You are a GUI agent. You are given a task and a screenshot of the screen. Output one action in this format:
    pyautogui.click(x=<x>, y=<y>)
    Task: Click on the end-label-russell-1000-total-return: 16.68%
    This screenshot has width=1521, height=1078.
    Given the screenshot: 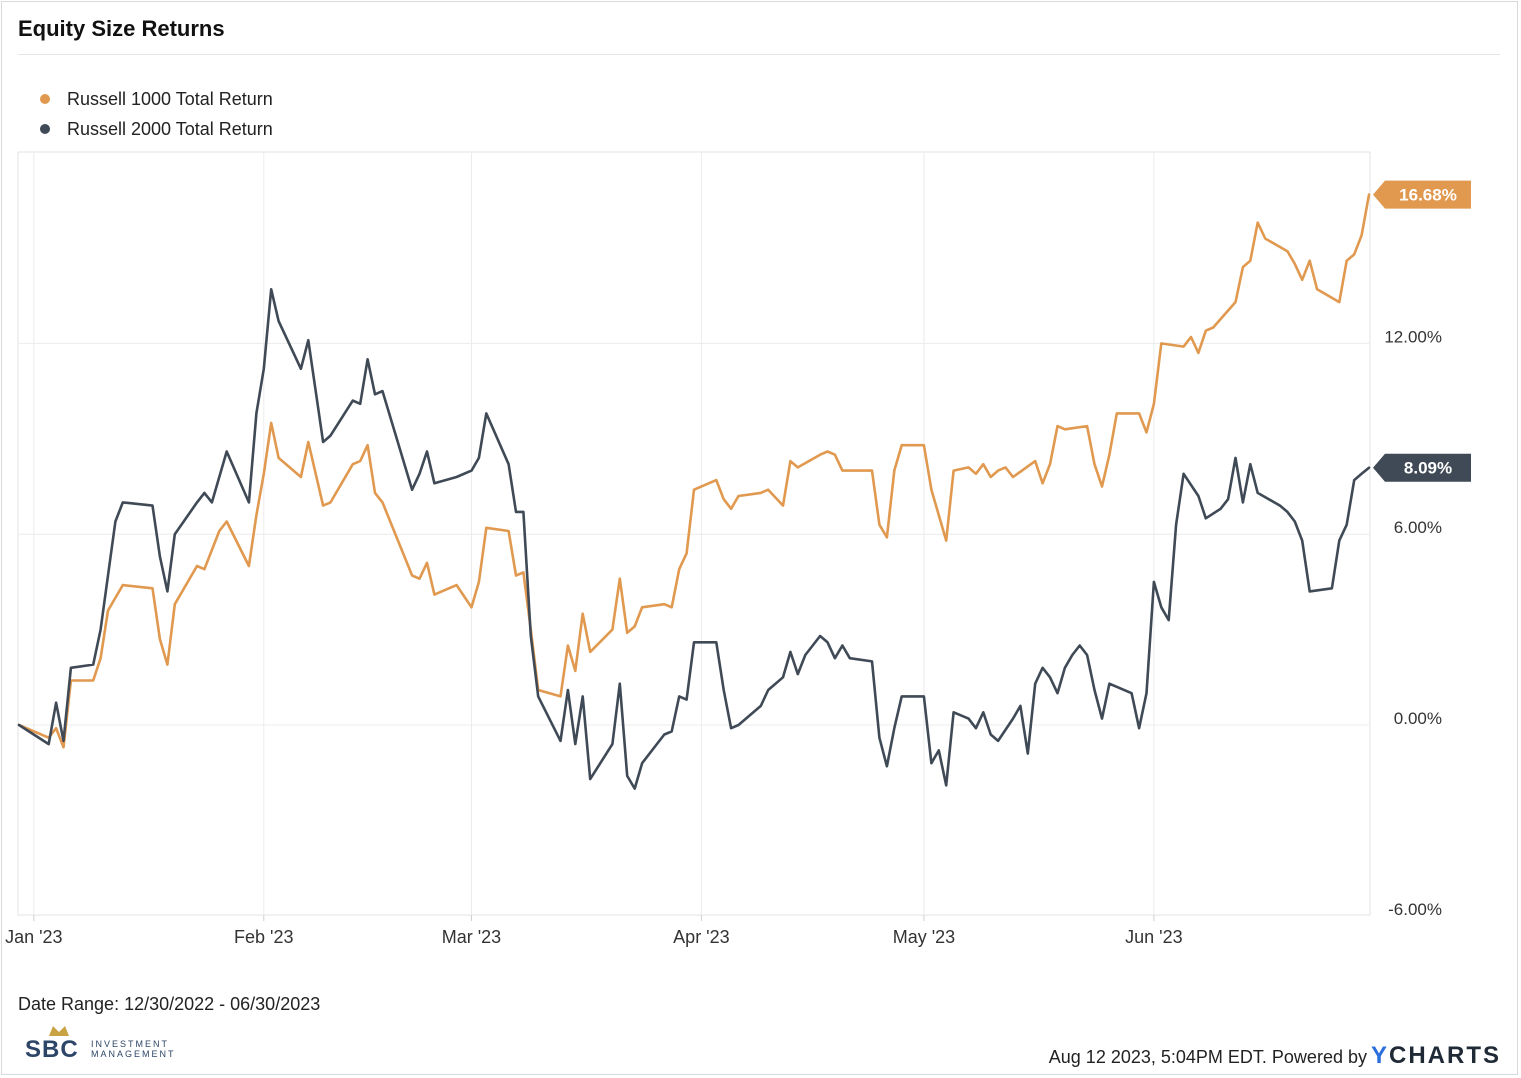 What is the action you would take?
    pyautogui.click(x=1422, y=194)
    